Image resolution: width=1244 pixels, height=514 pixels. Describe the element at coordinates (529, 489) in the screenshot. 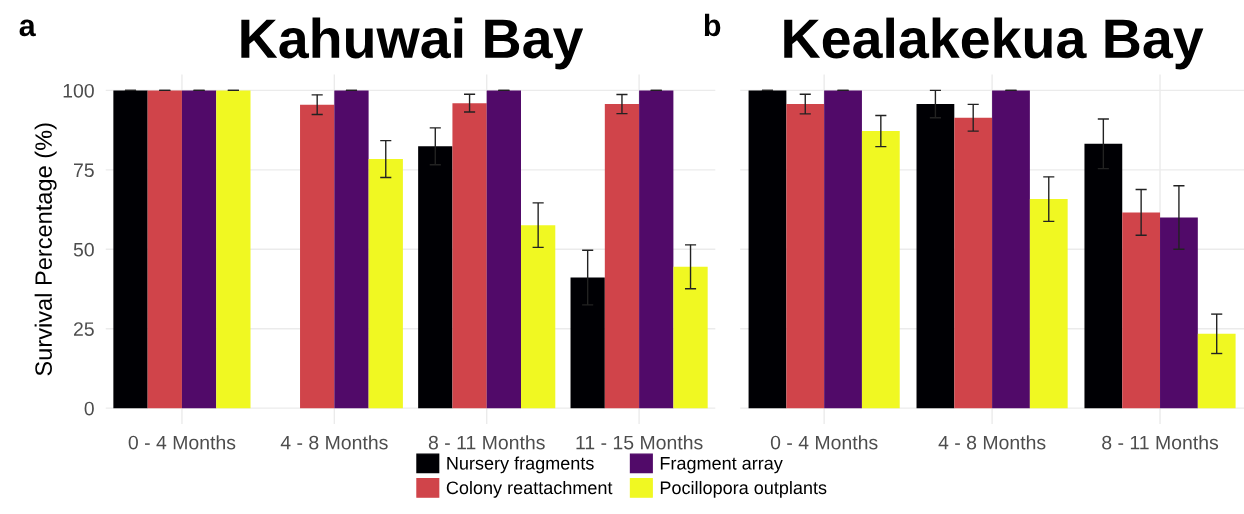

I see `legend-label: Colony reattachment` at that location.